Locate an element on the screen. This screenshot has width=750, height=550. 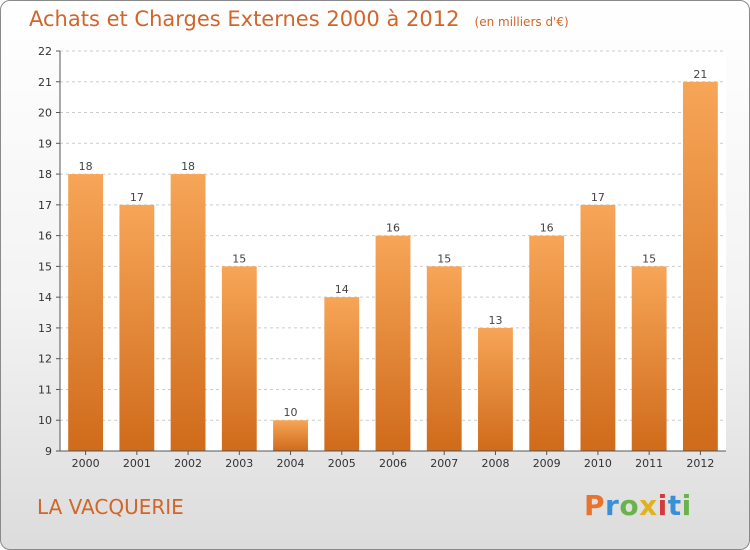
place-name: LA VACQUERIE is located at coordinates (110, 507).